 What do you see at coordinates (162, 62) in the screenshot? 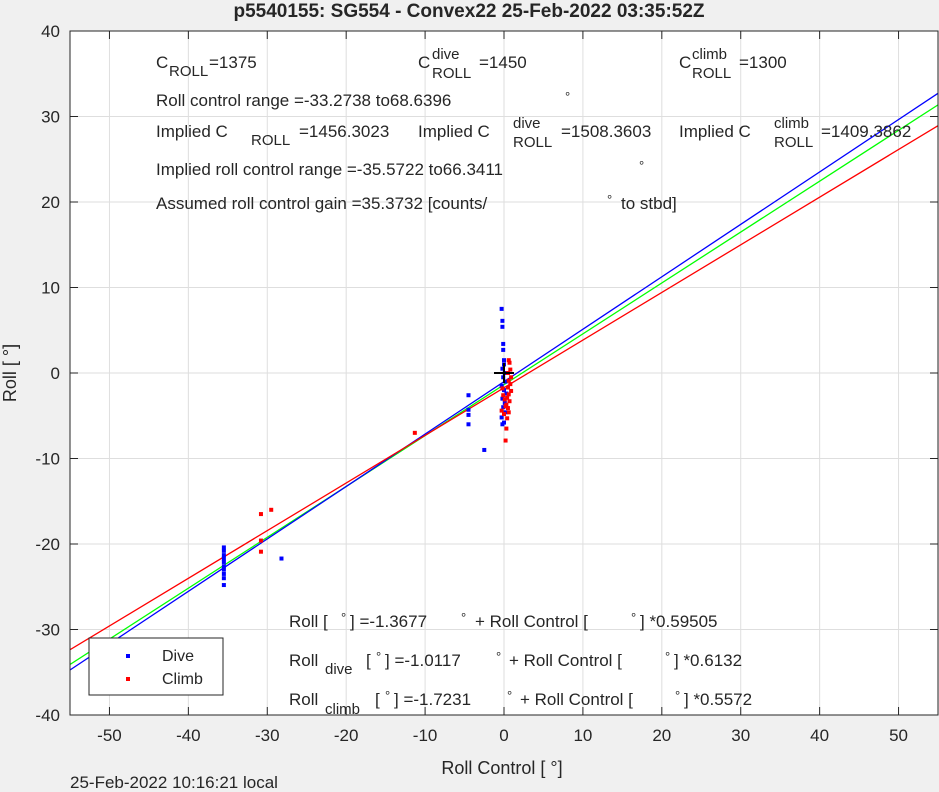
I see `c-roll-symbol: C` at bounding box center [162, 62].